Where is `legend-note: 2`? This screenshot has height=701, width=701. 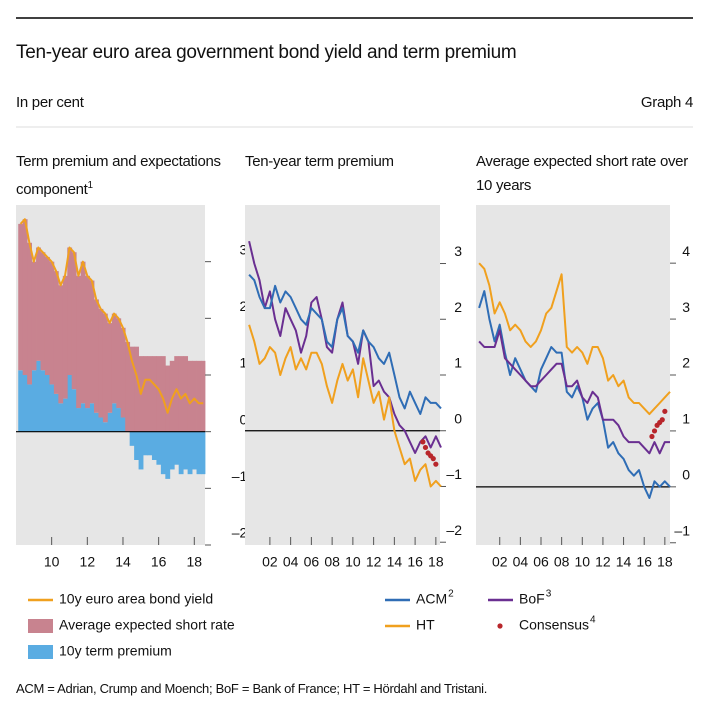 legend-note: 2 is located at coordinates (451, 594).